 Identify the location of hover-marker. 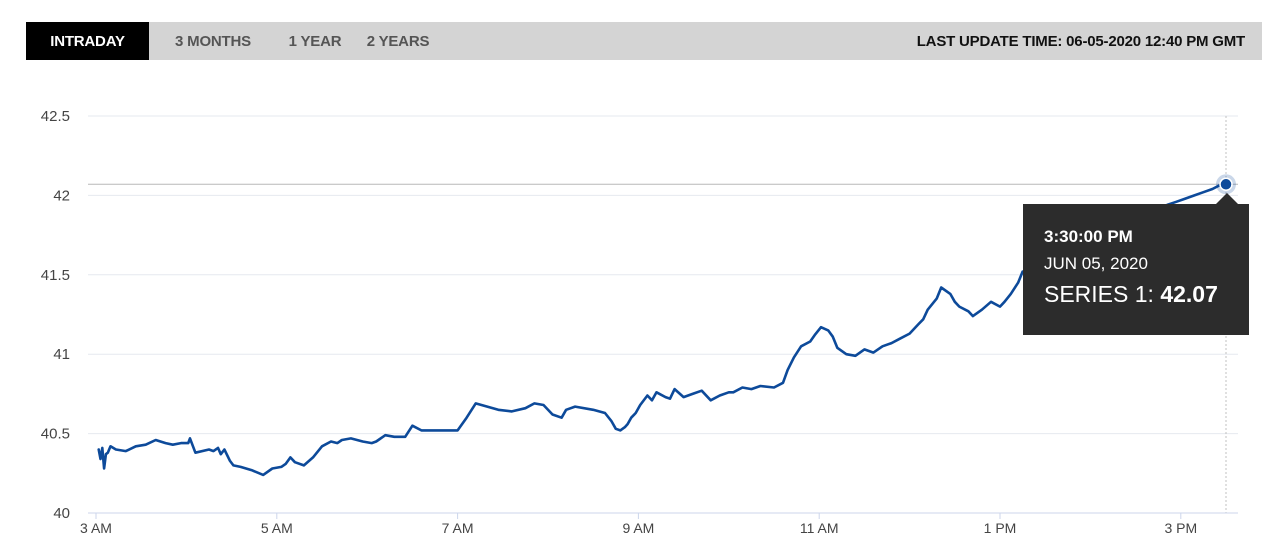
(1226, 184).